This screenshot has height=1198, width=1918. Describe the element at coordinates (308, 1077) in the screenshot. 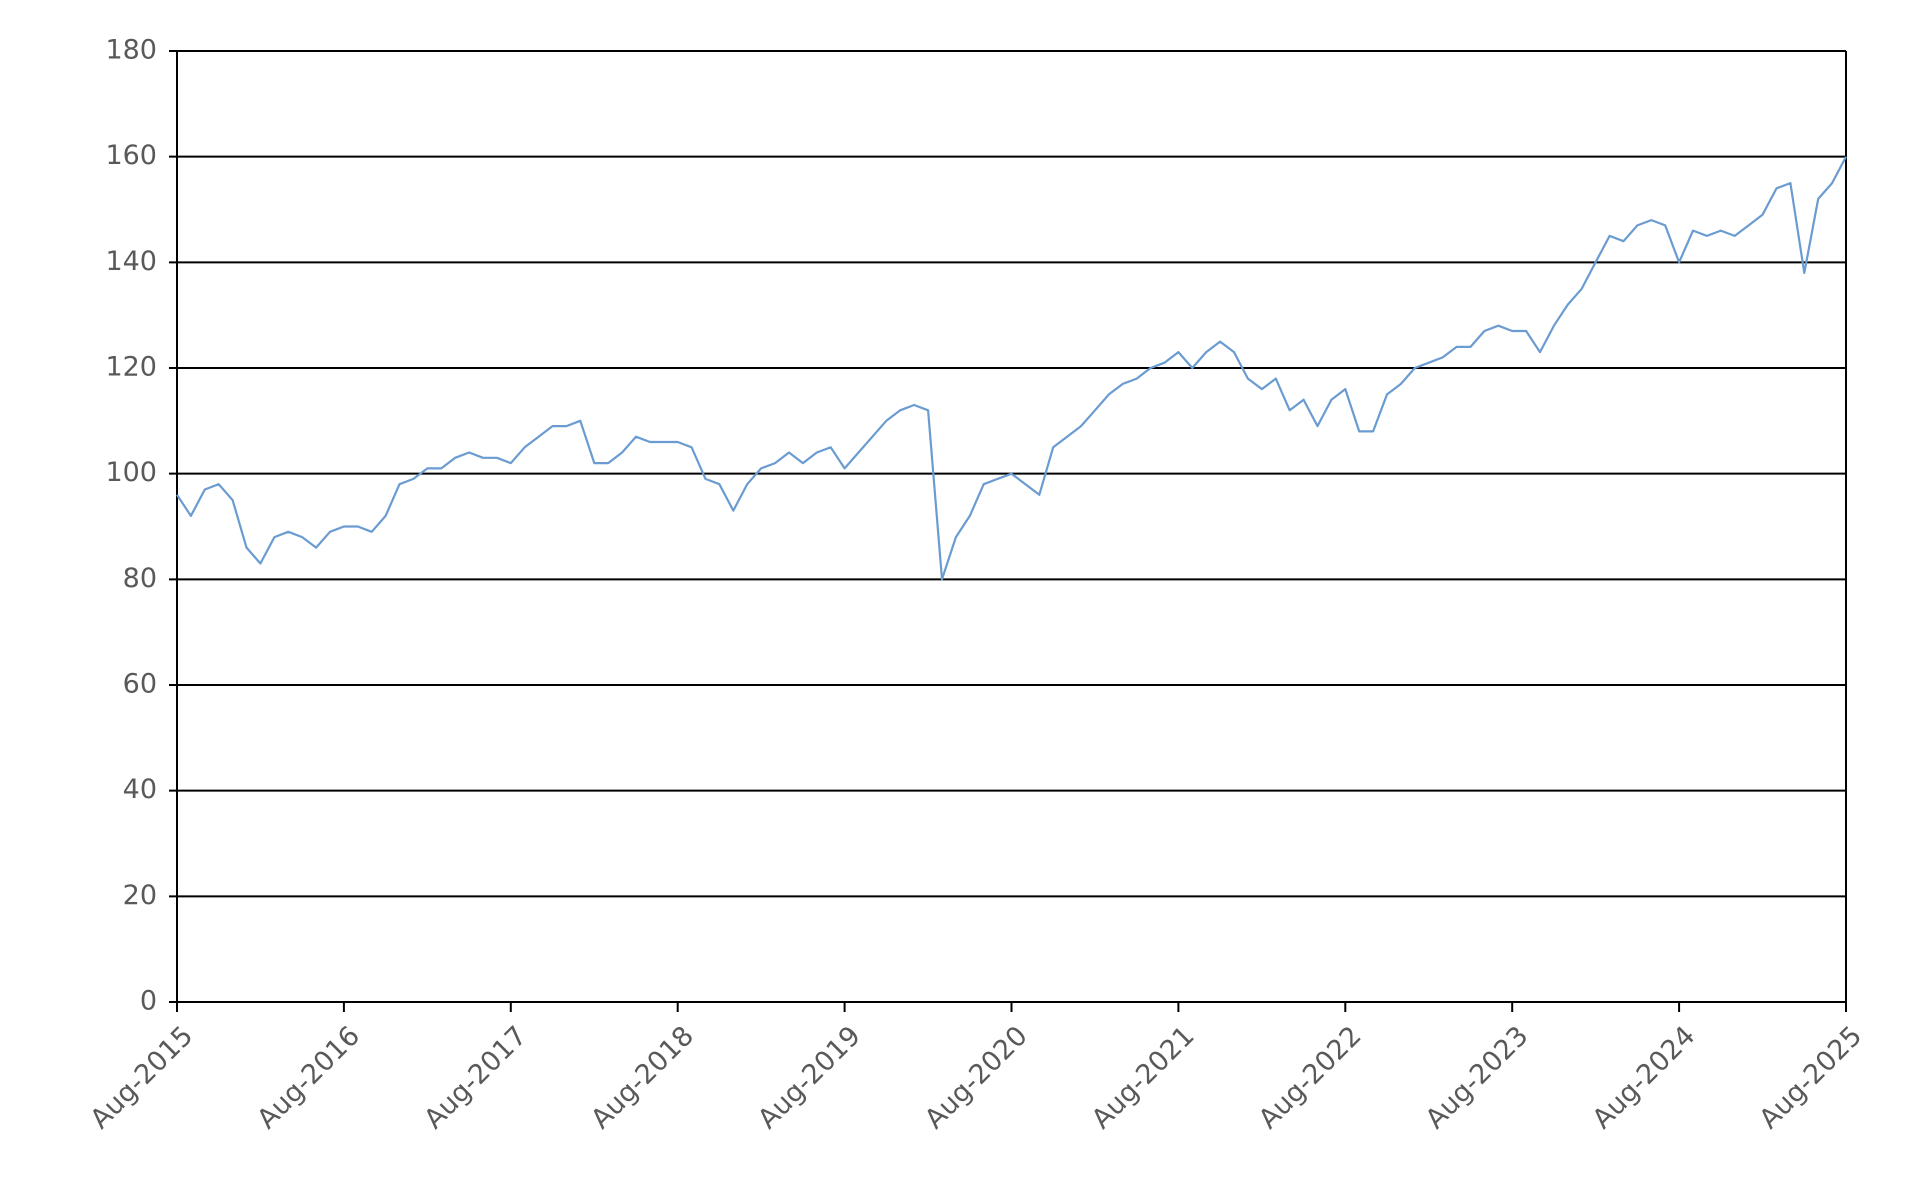

I see `x-tick-label: Aug-2016` at that location.